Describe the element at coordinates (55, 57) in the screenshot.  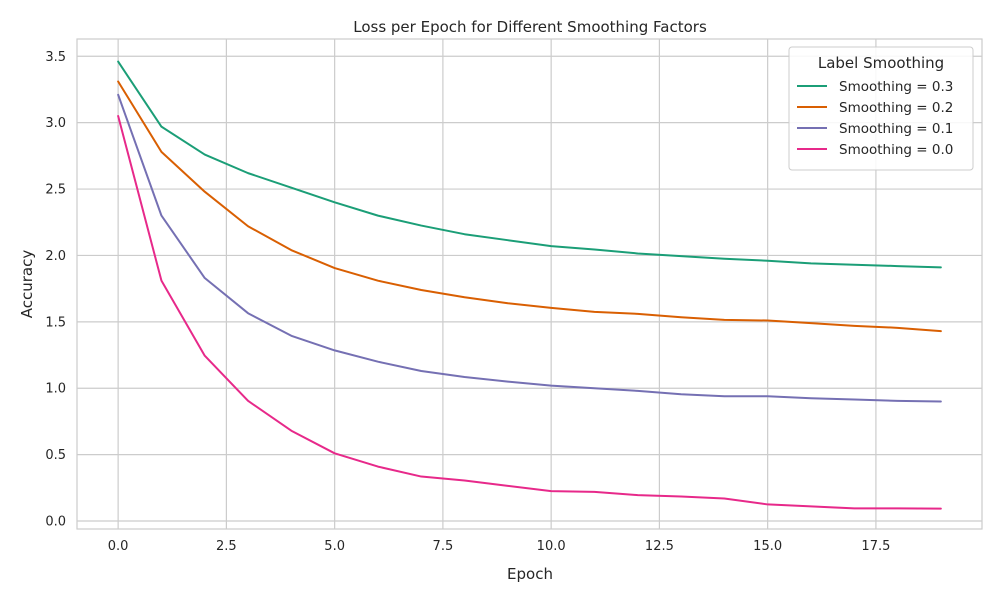
I see `y-tick-label: 3.5` at that location.